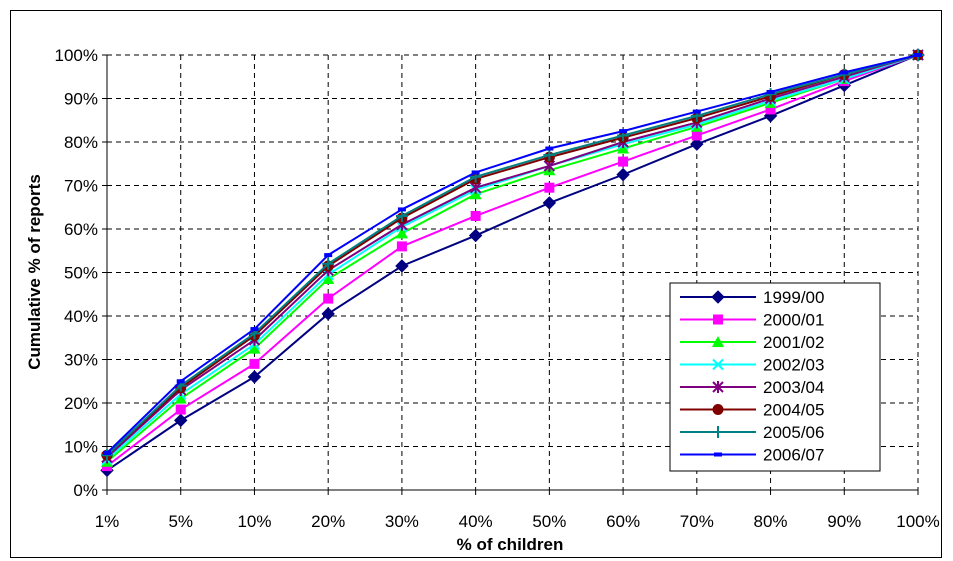 The height and width of the screenshot is (561, 953). What do you see at coordinates (81, 186) in the screenshot?
I see `y-tick-label: 70%` at bounding box center [81, 186].